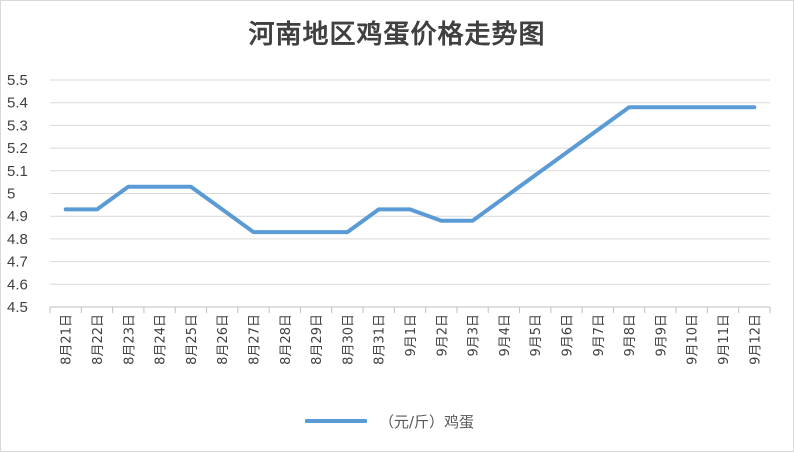  I want to click on y-axis-ticks: 4.5 4.6 4.7 4.8 4.9 5 5.1 5.2 5.3 5.4 5.5, so click(17, 194).